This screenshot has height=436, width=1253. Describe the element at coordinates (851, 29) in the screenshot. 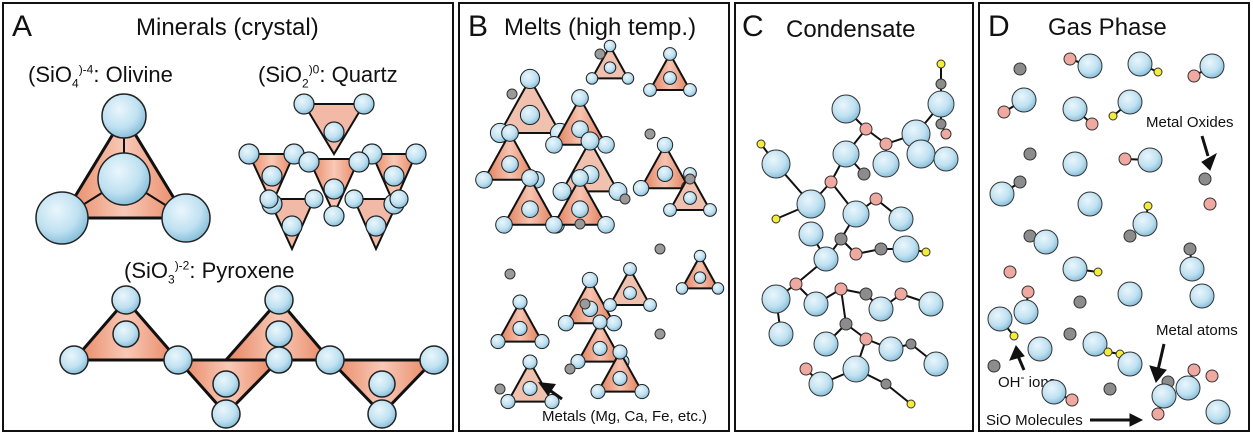

I see `panel-c-title: Condensate` at that location.